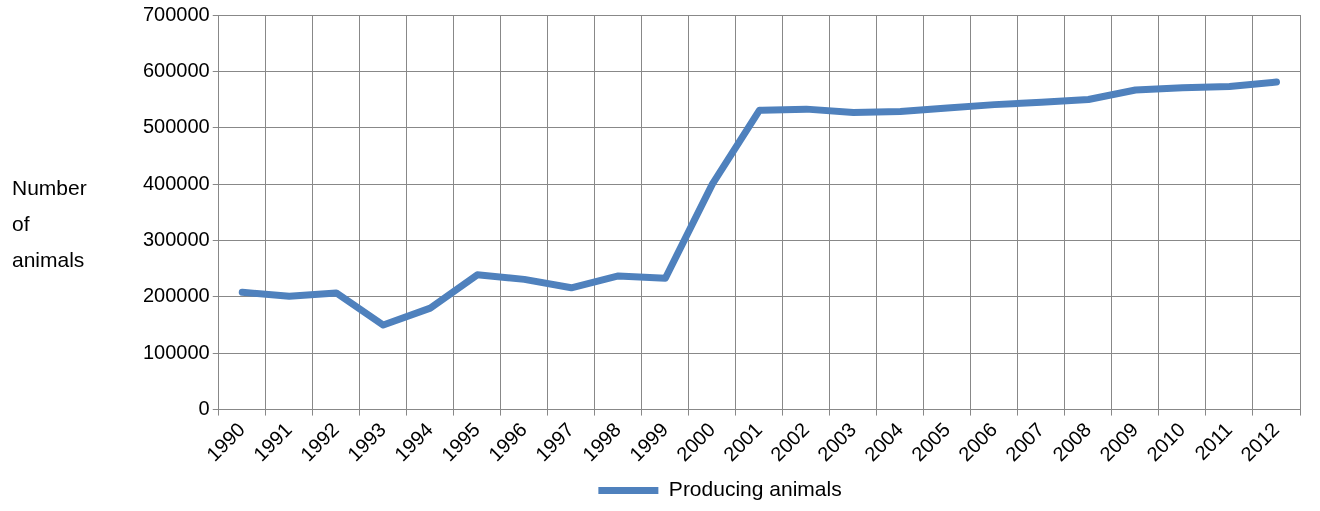 Image resolution: width=1320 pixels, height=511 pixels. I want to click on y-tick-label: 700000, so click(176, 13).